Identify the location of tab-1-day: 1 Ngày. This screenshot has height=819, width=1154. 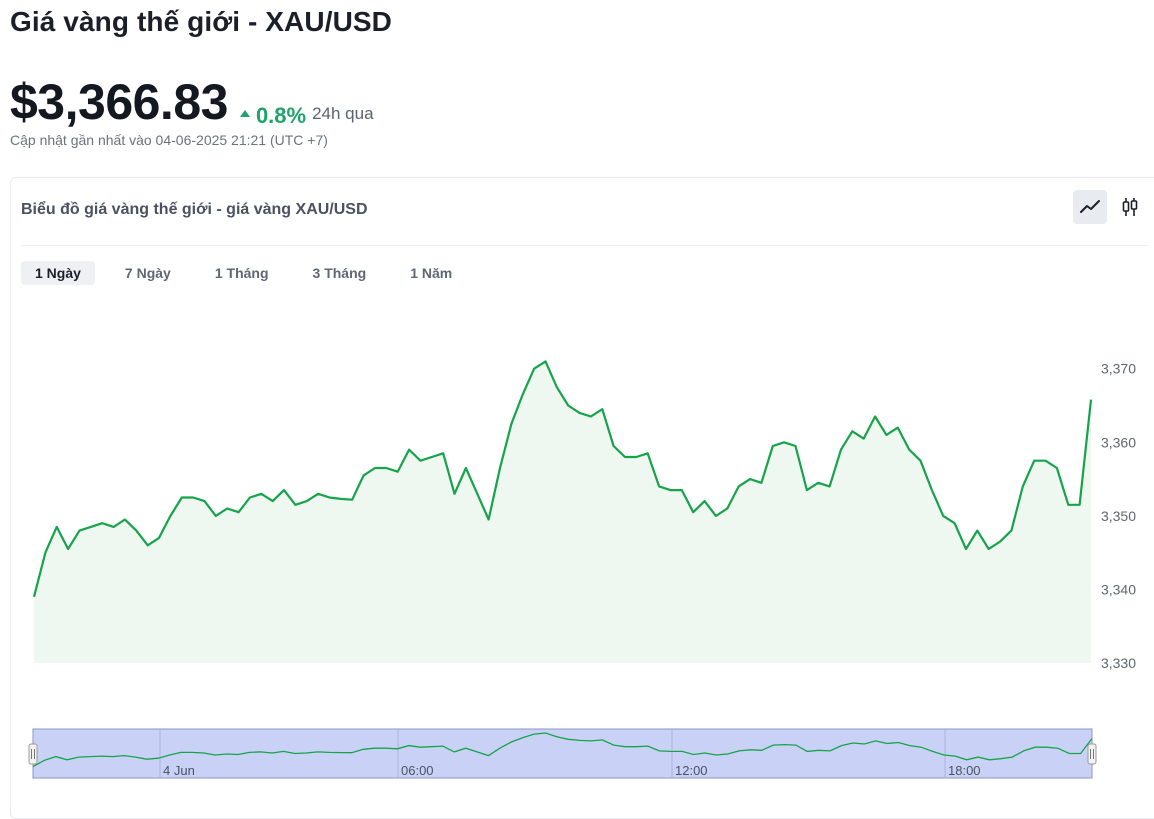
(58, 273).